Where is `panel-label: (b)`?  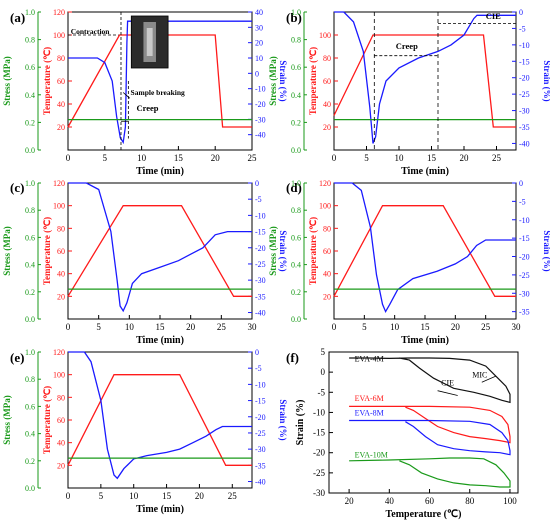 panel-label: (b) is located at coordinates (294, 17).